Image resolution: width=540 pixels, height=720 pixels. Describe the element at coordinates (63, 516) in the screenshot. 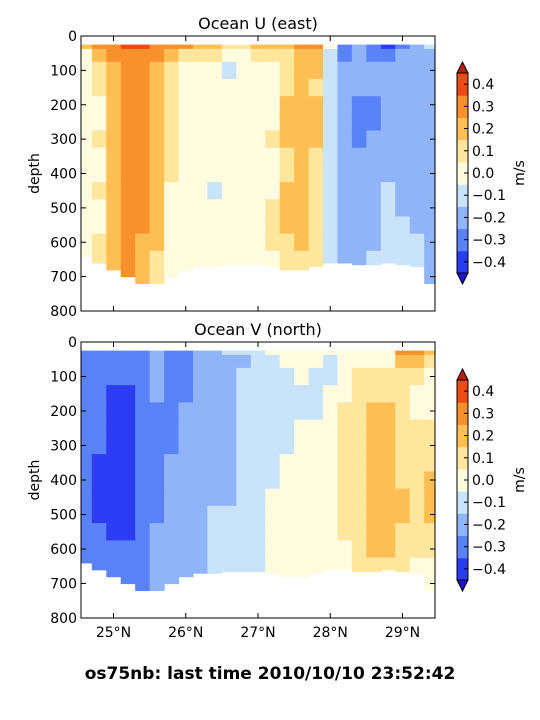

I see `y-tick-label: 500` at that location.